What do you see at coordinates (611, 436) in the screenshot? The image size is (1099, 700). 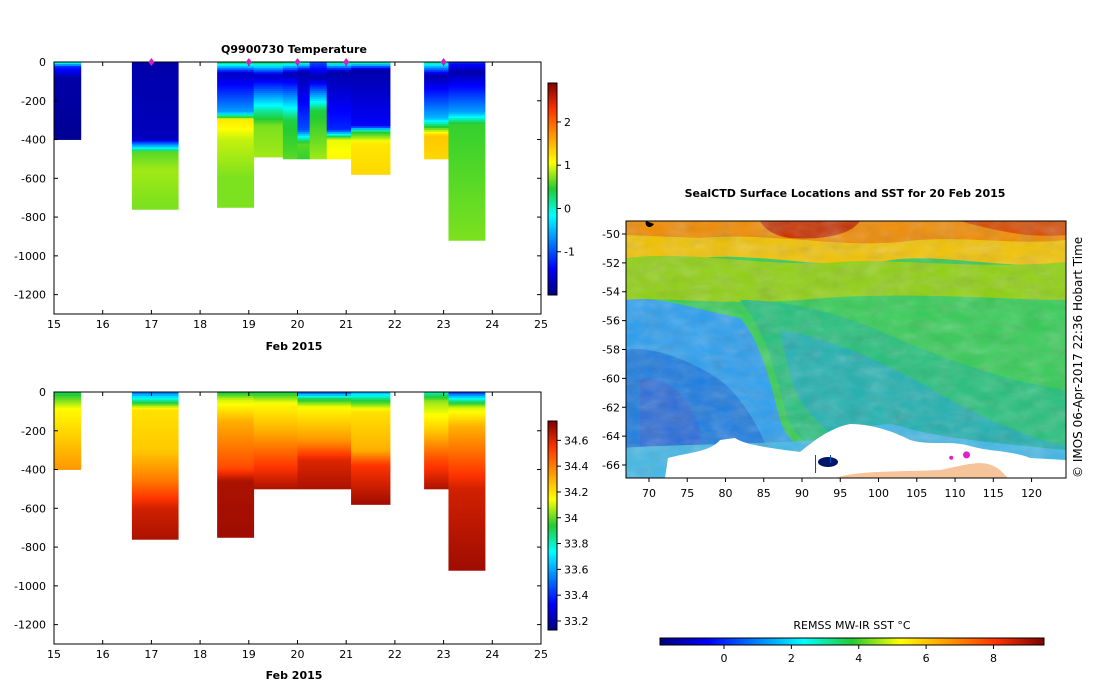 I see `lat-tick-label: -64` at bounding box center [611, 436].